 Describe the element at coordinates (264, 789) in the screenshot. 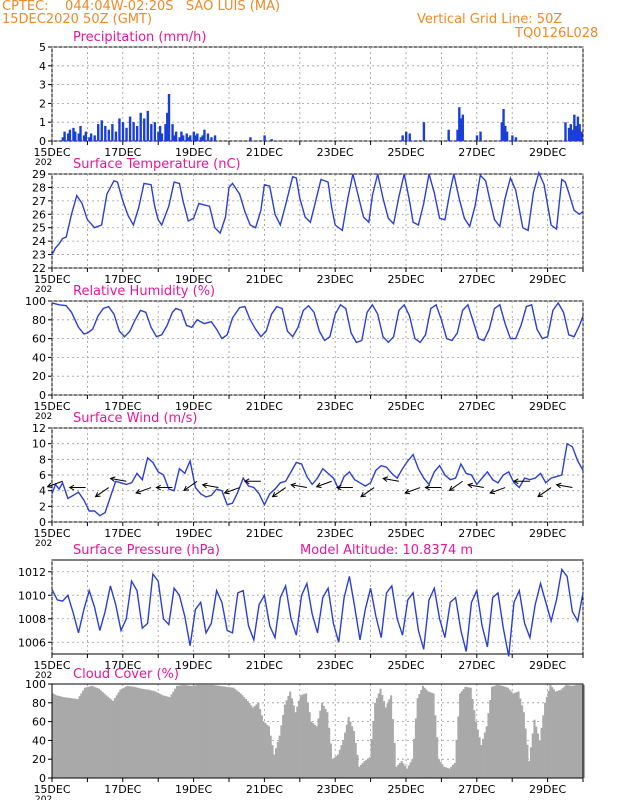

I see `x-tick-label: 21DEC` at that location.